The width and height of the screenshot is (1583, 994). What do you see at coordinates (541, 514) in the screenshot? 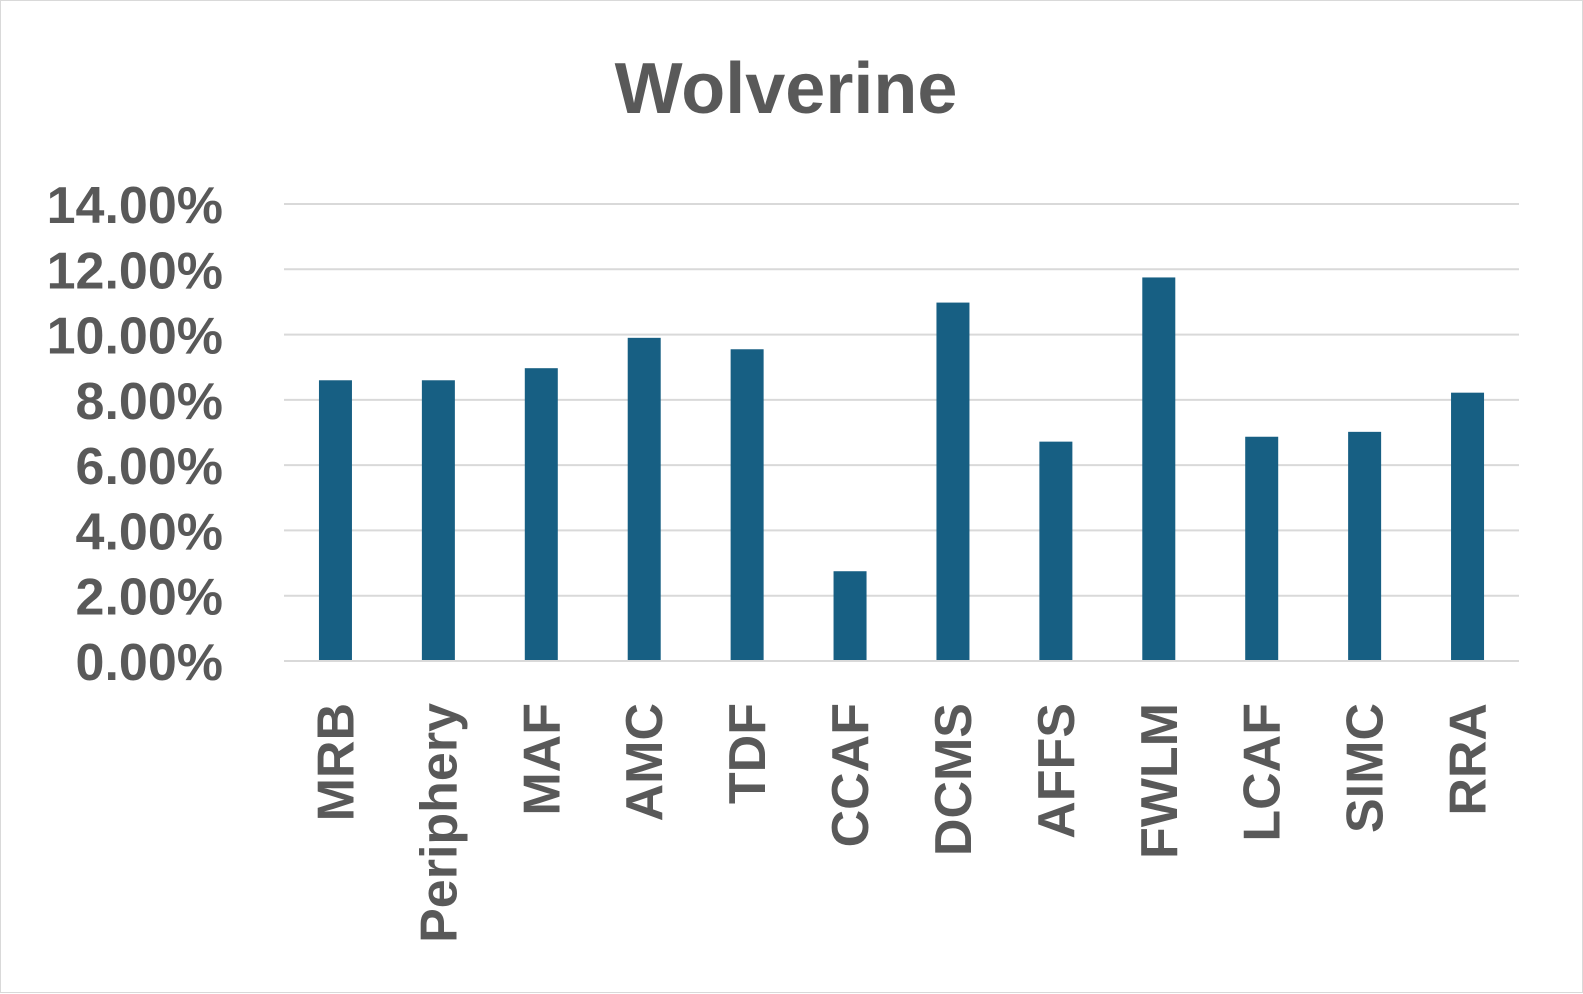
I see `bar-maf` at bounding box center [541, 514].